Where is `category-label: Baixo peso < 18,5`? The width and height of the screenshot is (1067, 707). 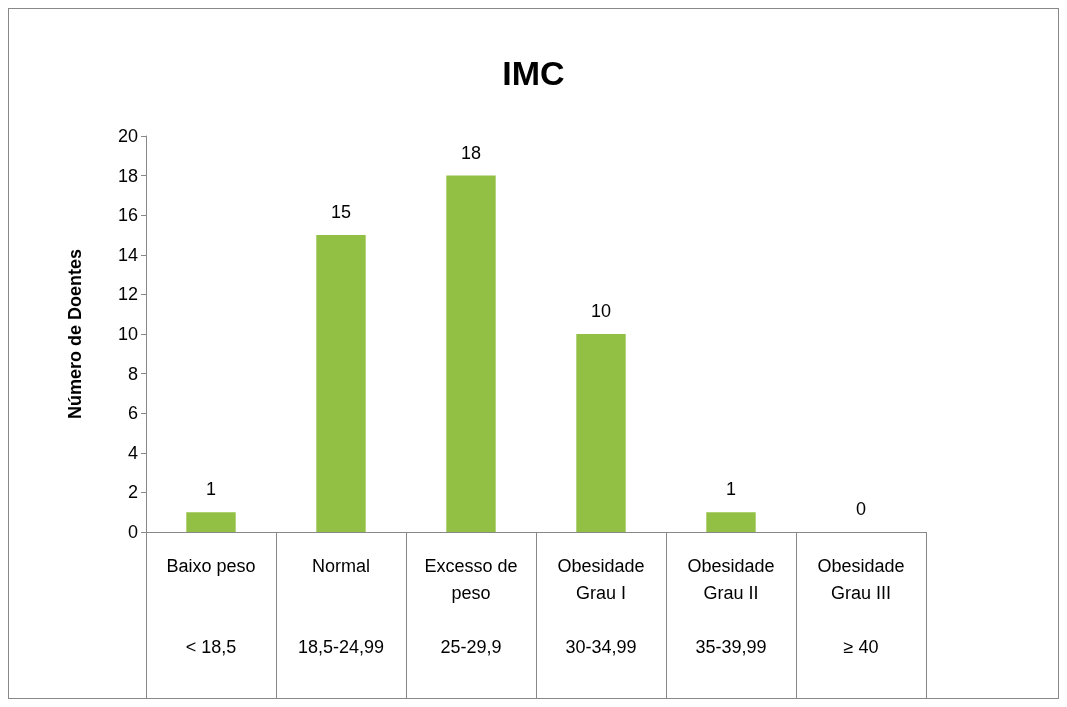 category-label: Baixo peso < 18,5 is located at coordinates (211, 606).